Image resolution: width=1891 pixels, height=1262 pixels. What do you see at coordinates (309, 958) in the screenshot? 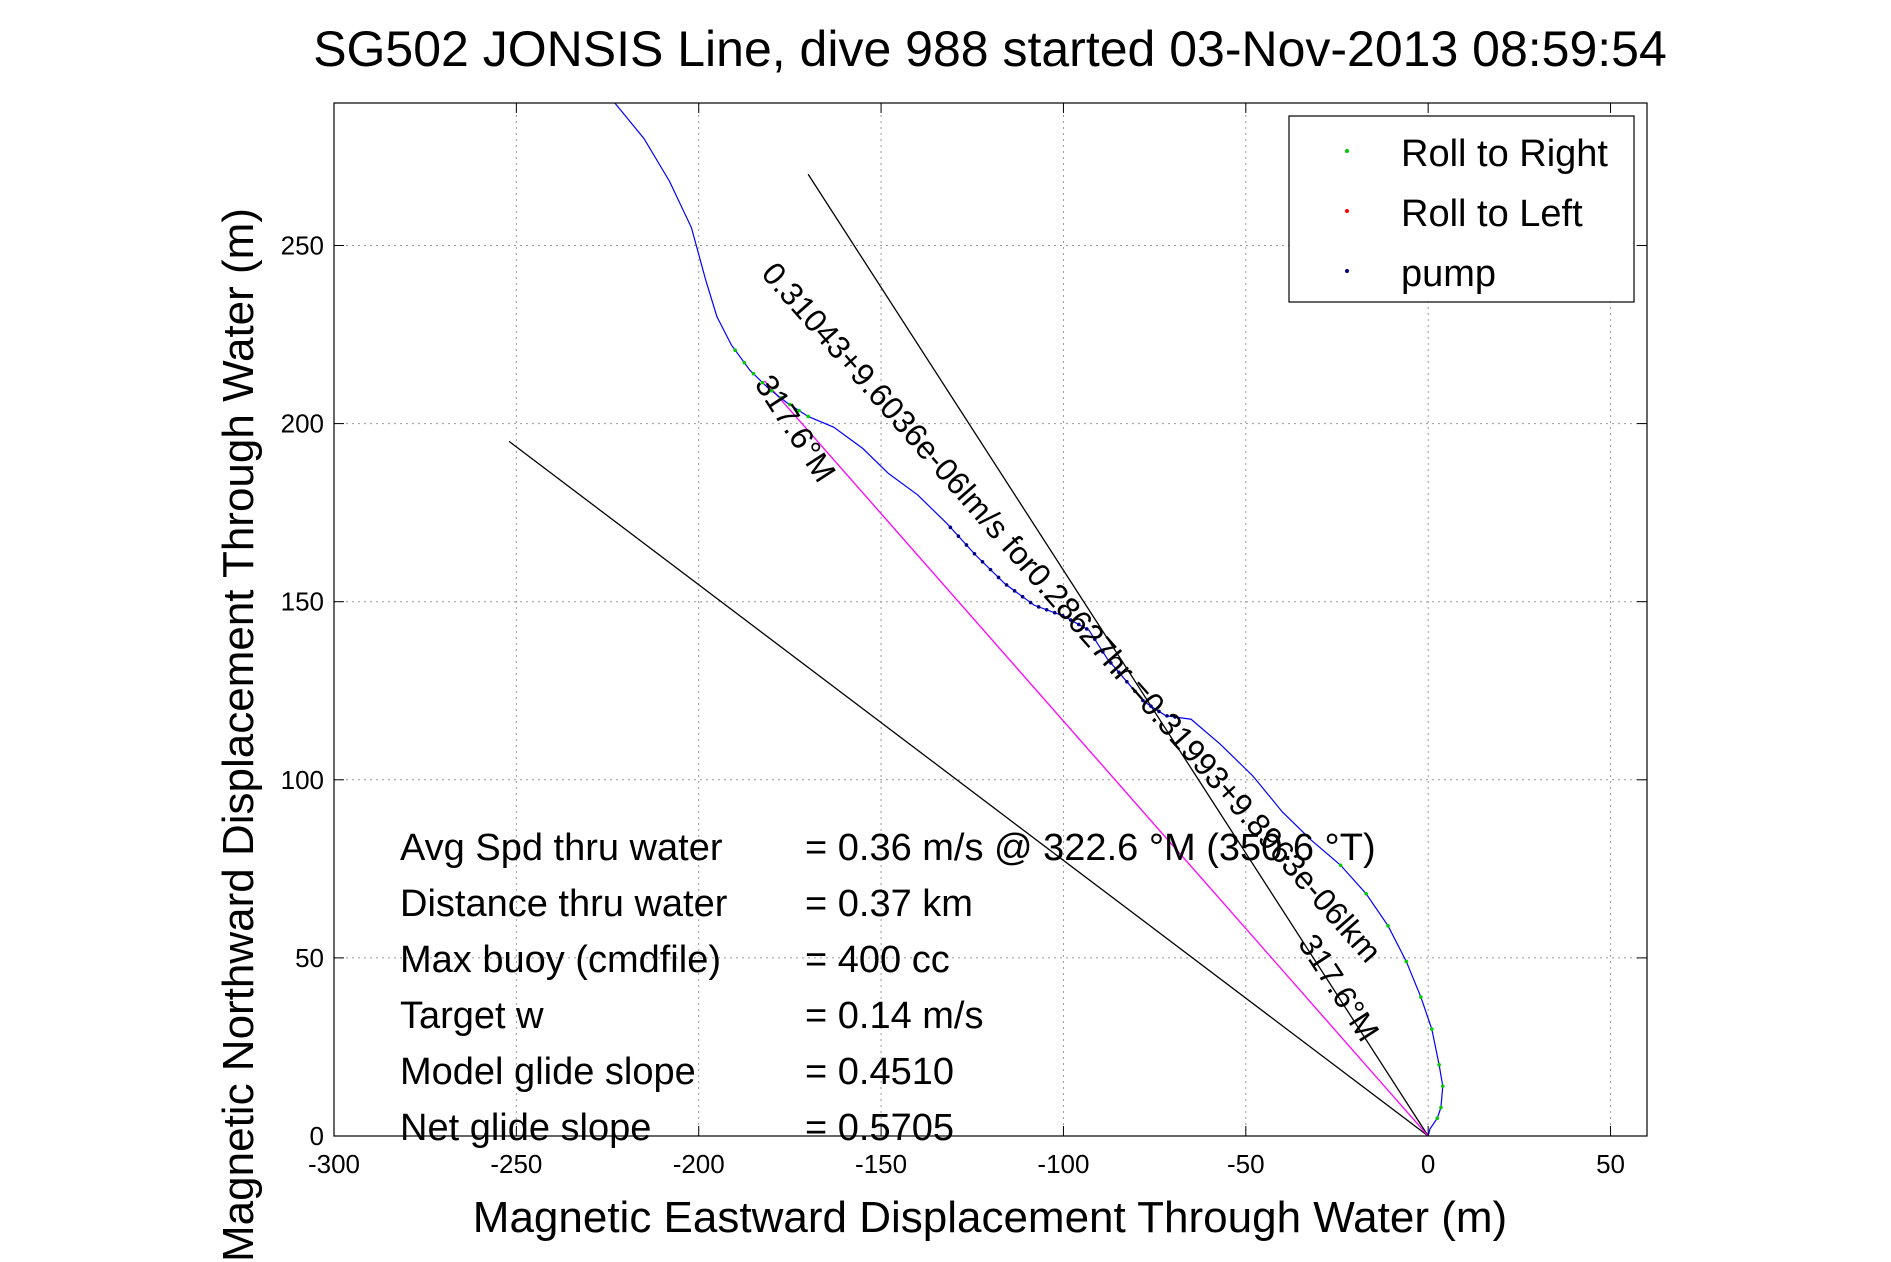
I see `y-tick-label: 50` at bounding box center [309, 958].